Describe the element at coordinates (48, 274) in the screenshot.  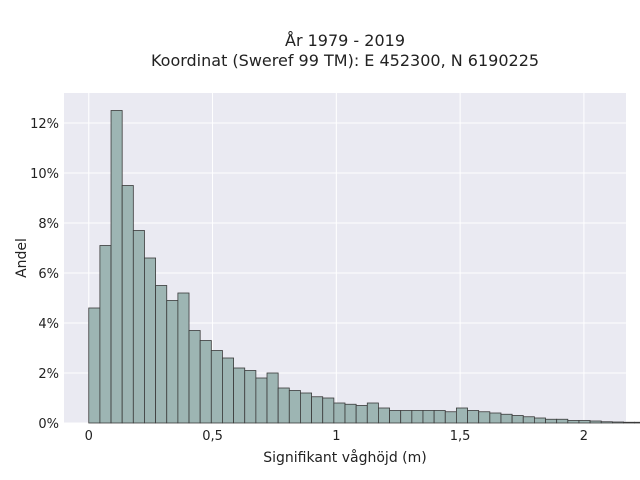
I see `y-tick-label: 6%` at that location.